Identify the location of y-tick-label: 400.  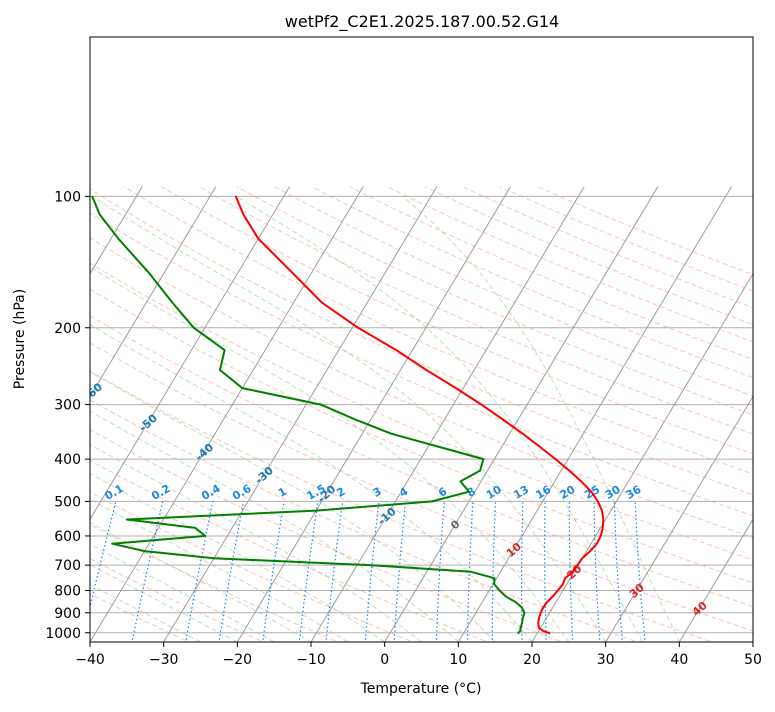
(67, 460).